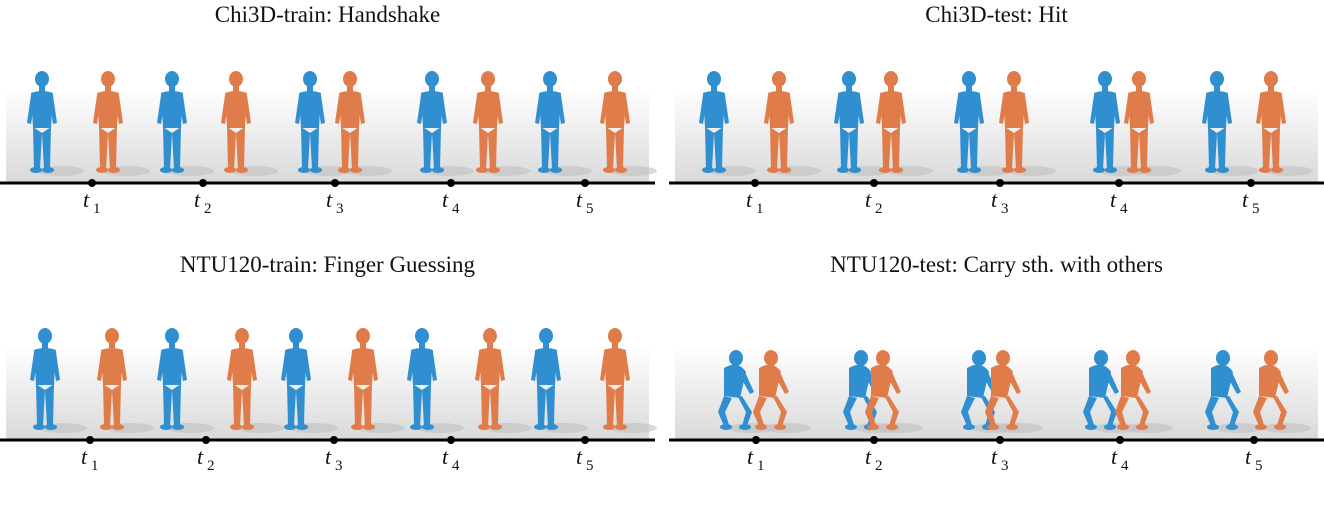 The height and width of the screenshot is (523, 1324). I want to click on time-subscript: 2, so click(211, 466).